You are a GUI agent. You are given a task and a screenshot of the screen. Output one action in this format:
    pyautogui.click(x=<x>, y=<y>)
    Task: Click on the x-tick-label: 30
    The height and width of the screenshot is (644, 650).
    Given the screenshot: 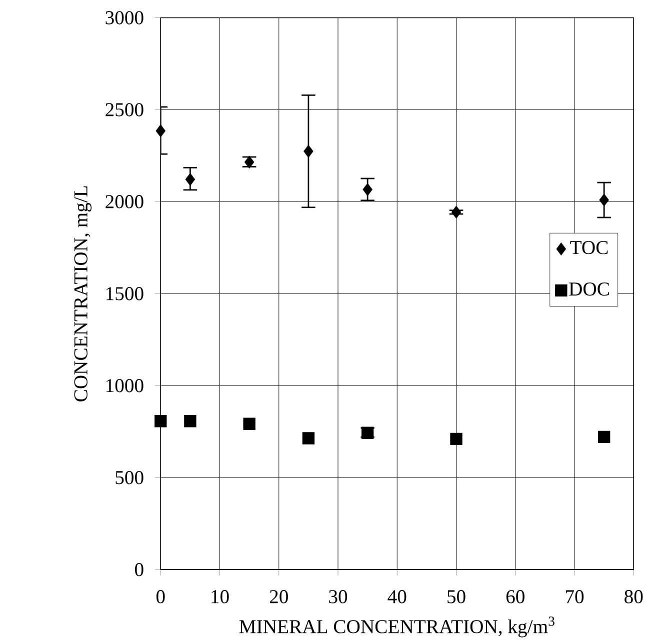 What is the action you would take?
    pyautogui.click(x=338, y=597)
    